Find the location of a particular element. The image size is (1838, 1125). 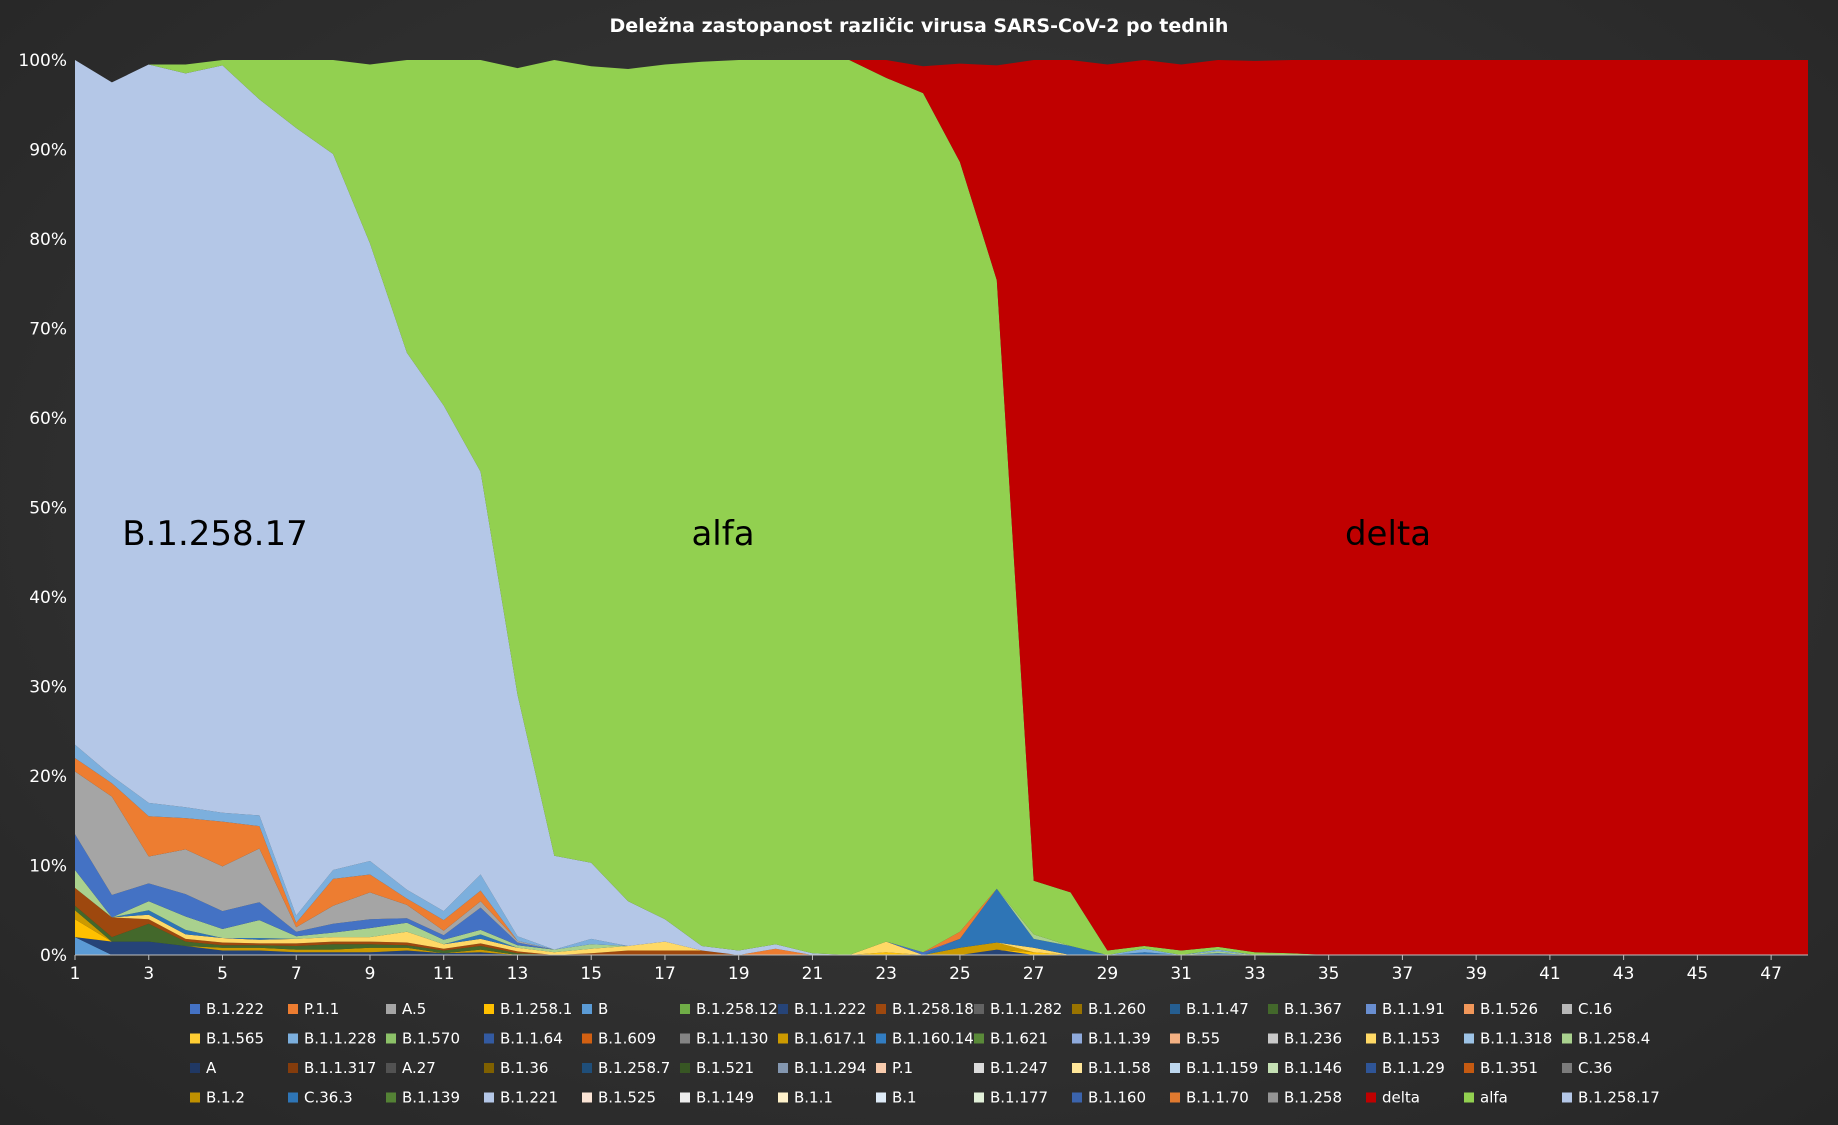

legend-item: B.1.149 is located at coordinates (717, 1098).